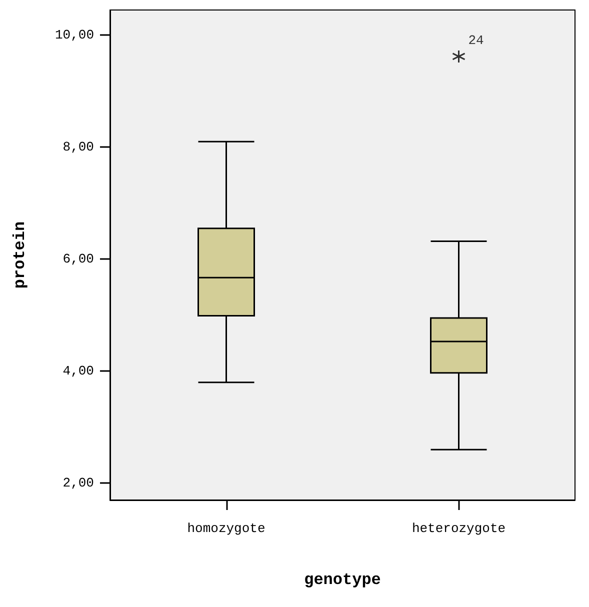  Describe the element at coordinates (78, 147) in the screenshot. I see `y-tick-label: 8,00` at that location.